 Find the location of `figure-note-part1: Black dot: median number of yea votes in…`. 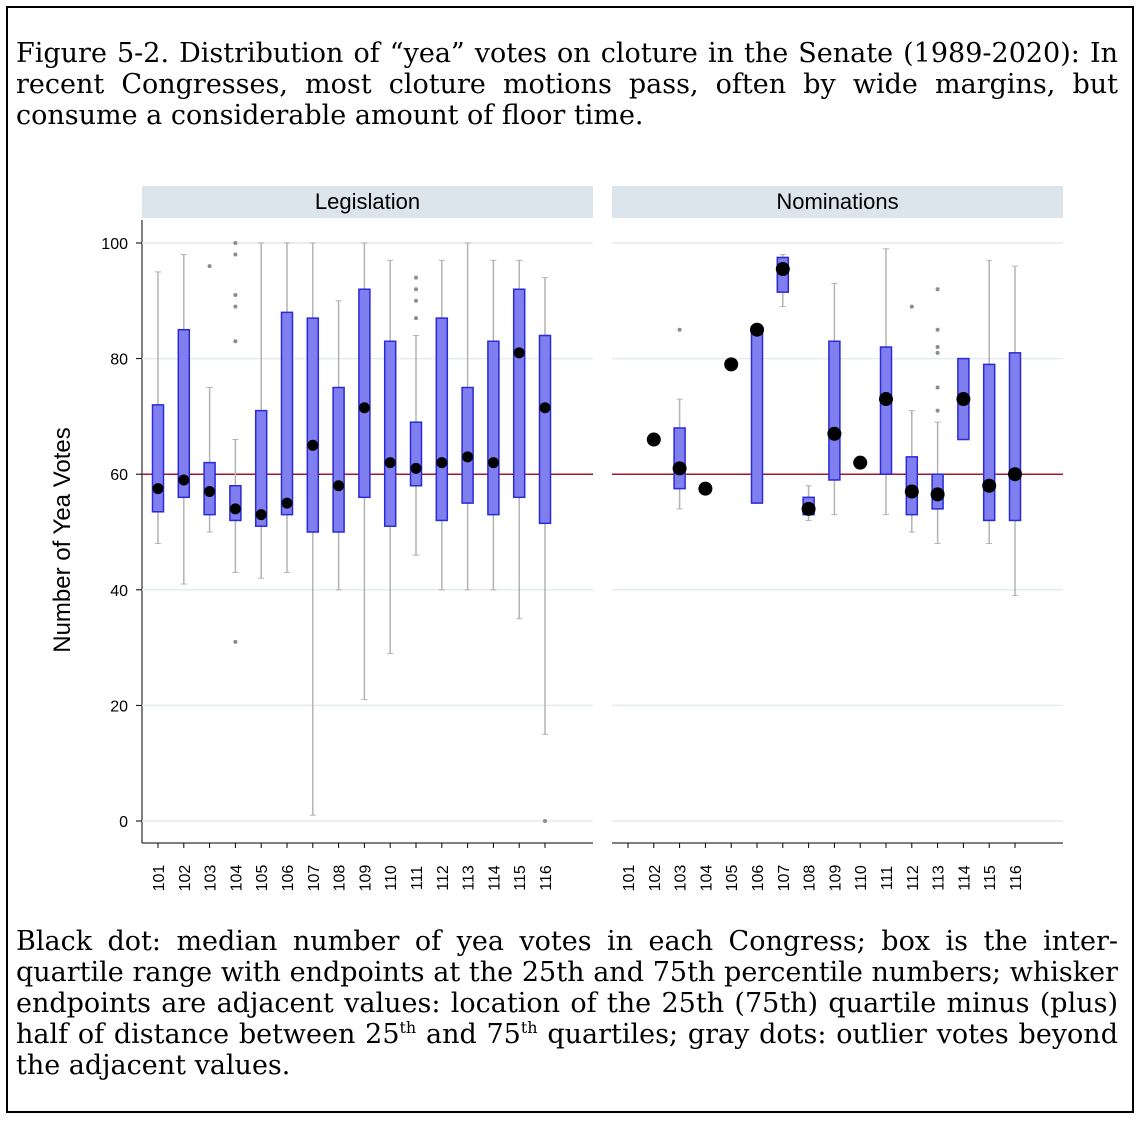

figure-note-part1: Black dot: median number of yea votes in… is located at coordinates (567, 988).